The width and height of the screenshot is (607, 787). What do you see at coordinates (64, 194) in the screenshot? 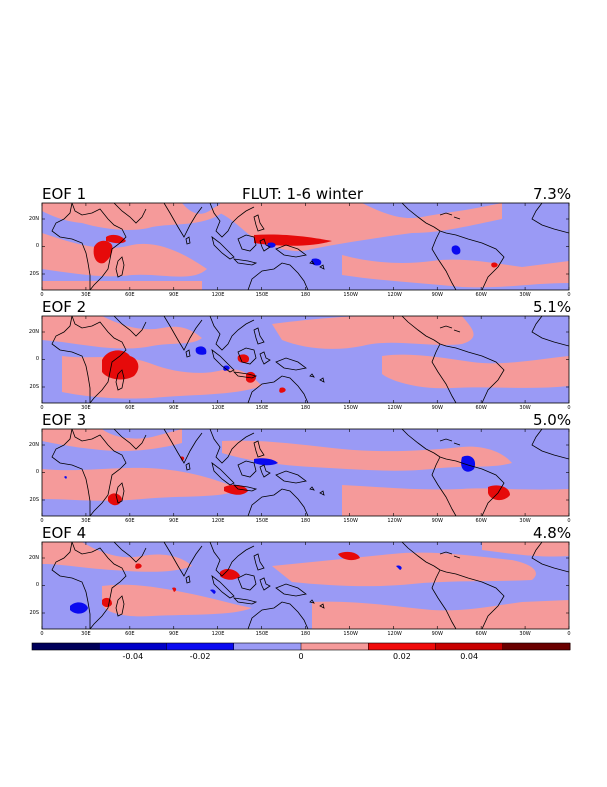
I see `panel-1-label: EOF 1` at bounding box center [64, 194].